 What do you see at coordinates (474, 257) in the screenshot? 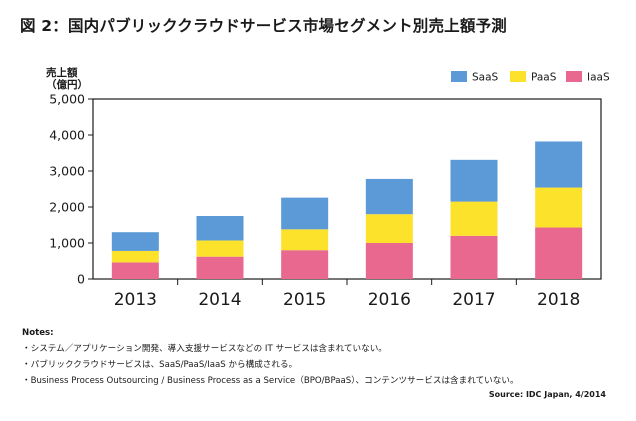
I see `bar-iaas-2017` at bounding box center [474, 257].